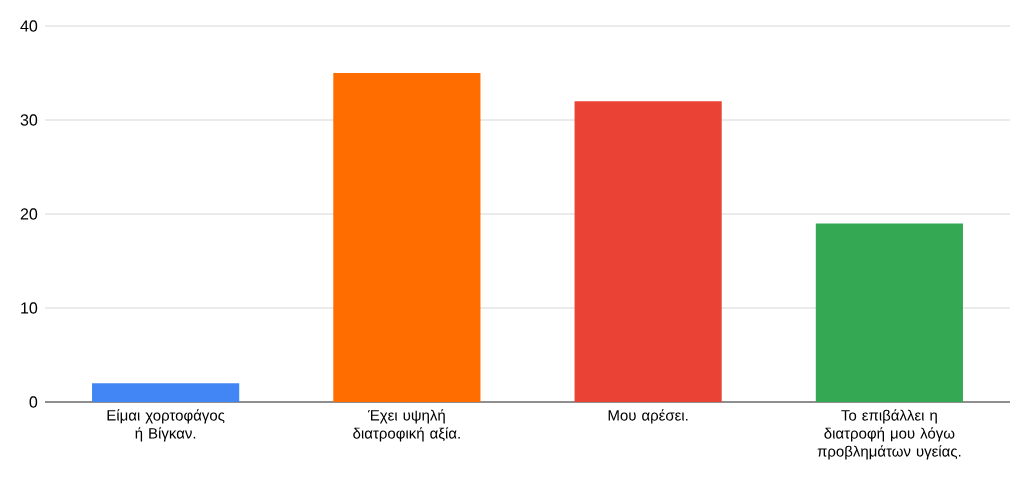  I want to click on y-tick-label: 20, so click(29, 214).